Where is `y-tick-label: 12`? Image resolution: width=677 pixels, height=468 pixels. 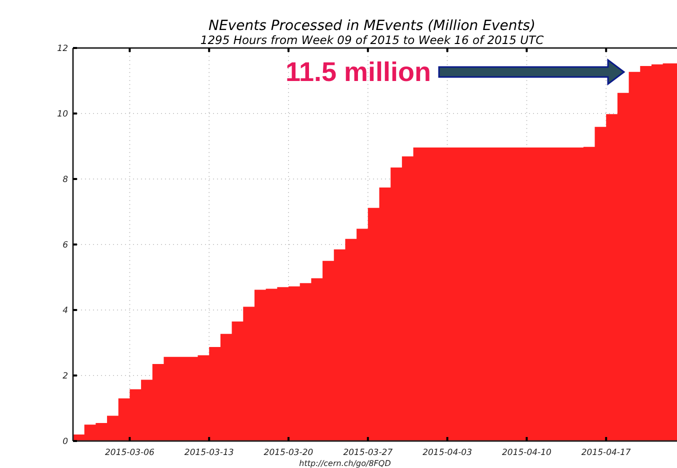 y-tick-label: 12 is located at coordinates (62, 49).